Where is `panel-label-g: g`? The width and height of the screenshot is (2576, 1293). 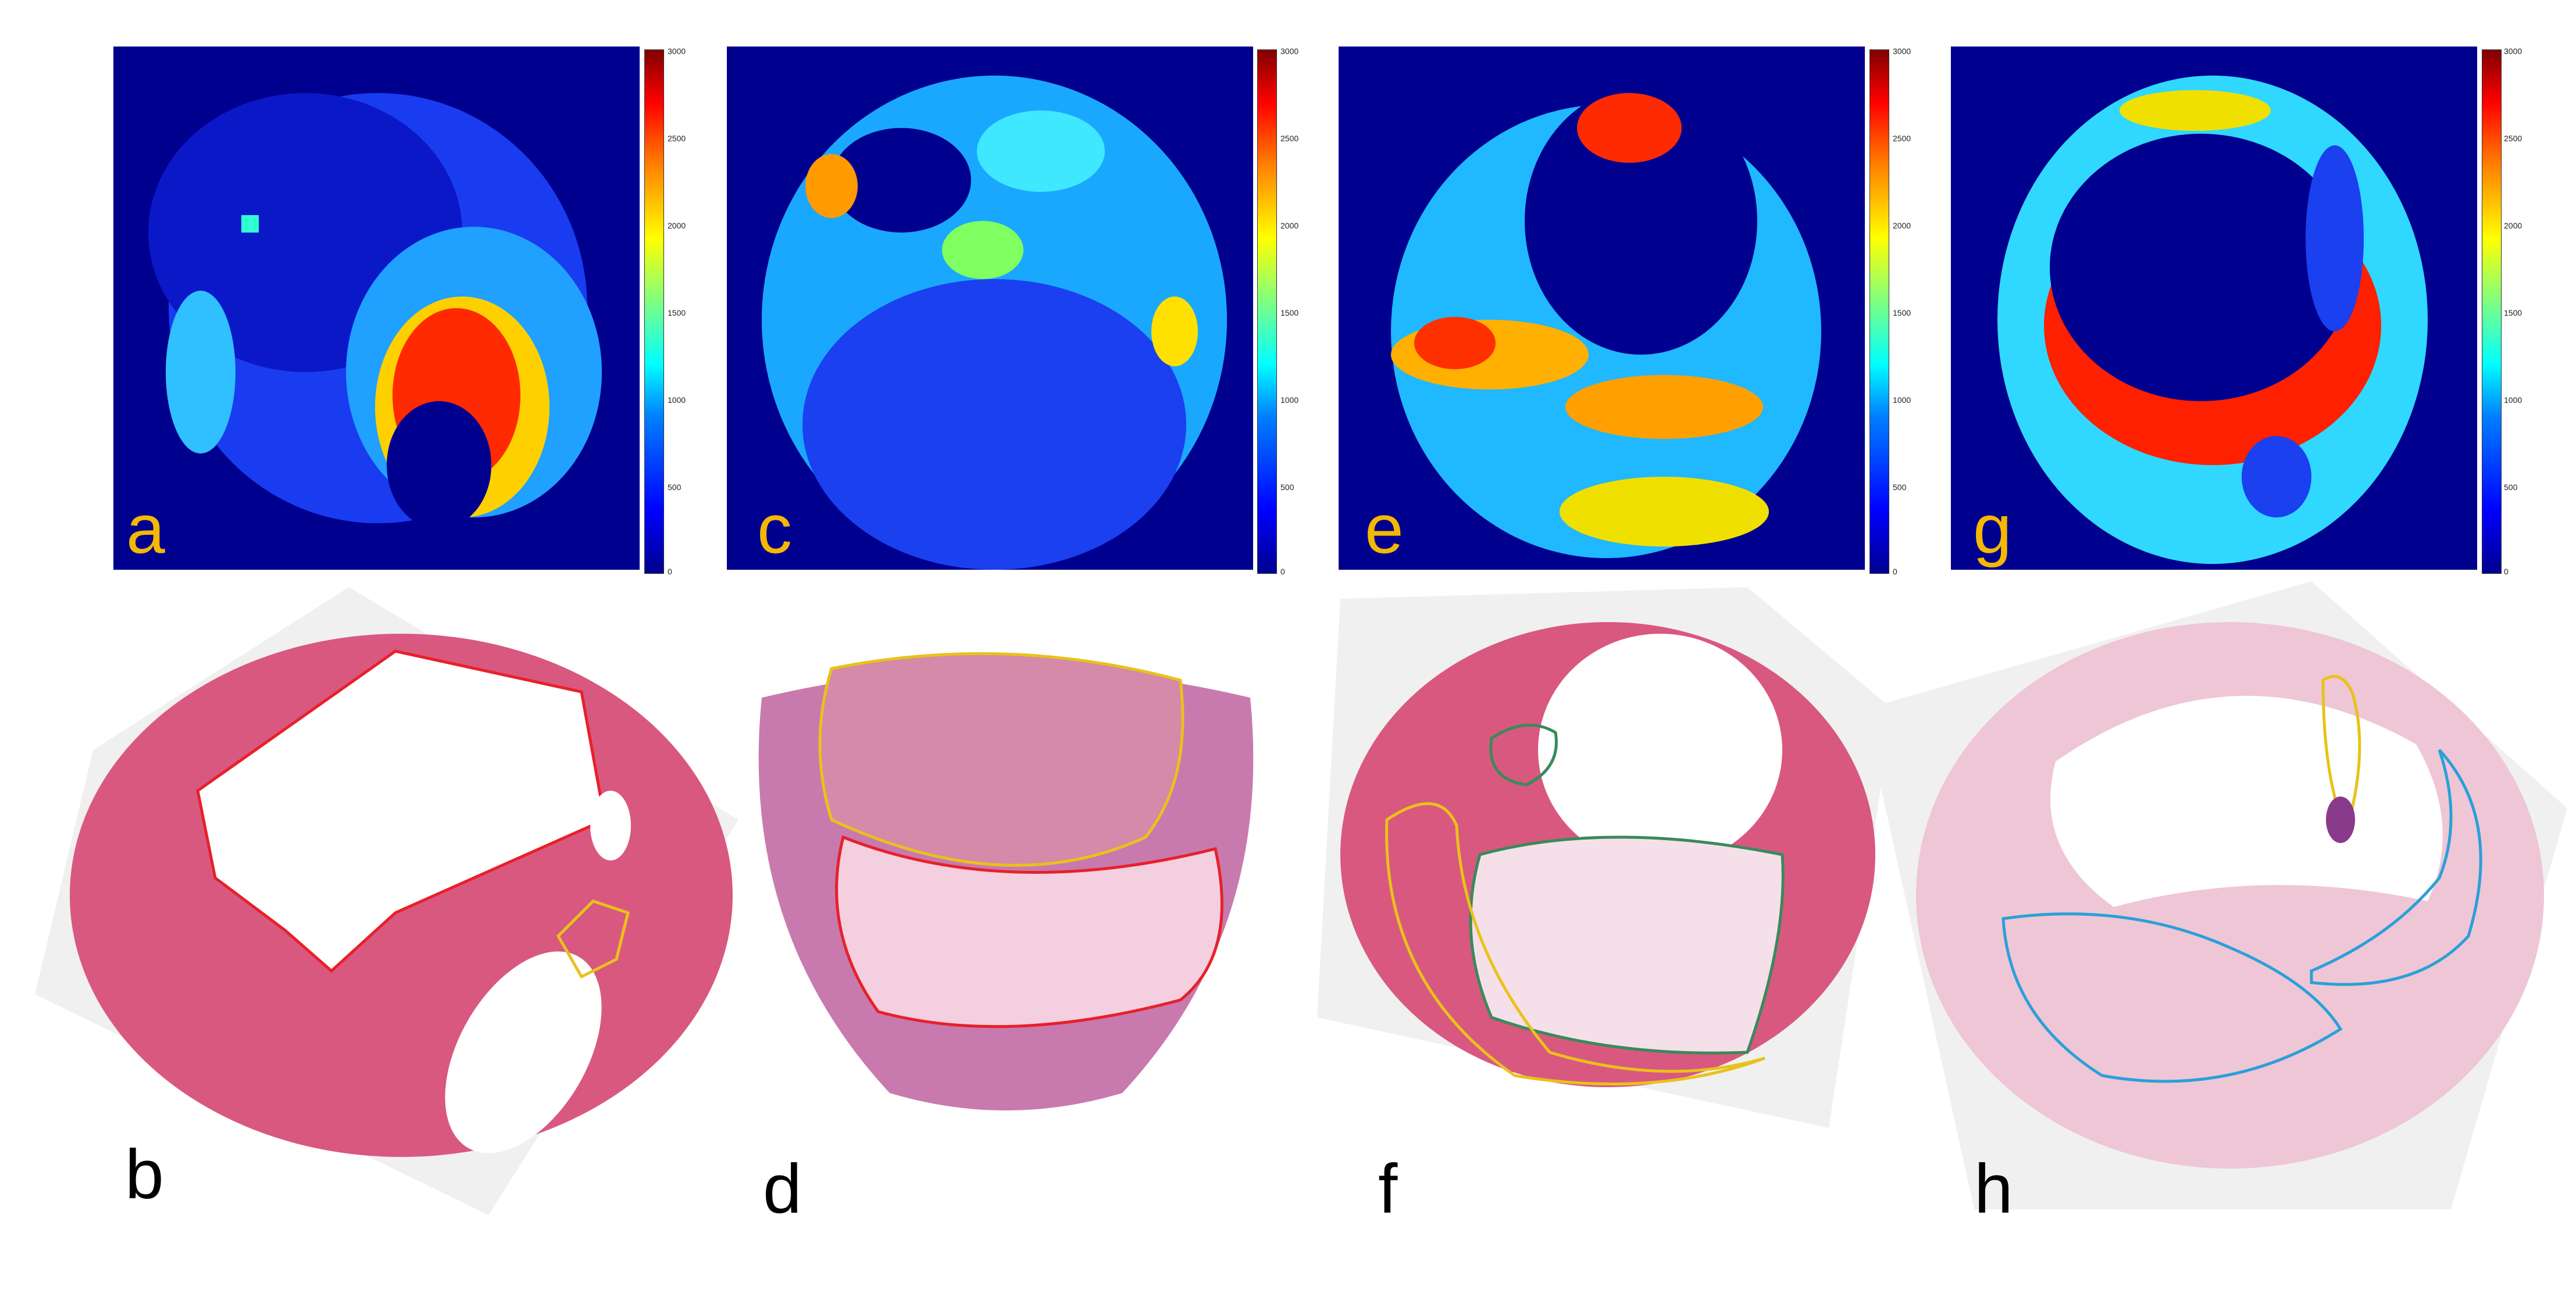
panel-label-g: g is located at coordinates (1993, 529).